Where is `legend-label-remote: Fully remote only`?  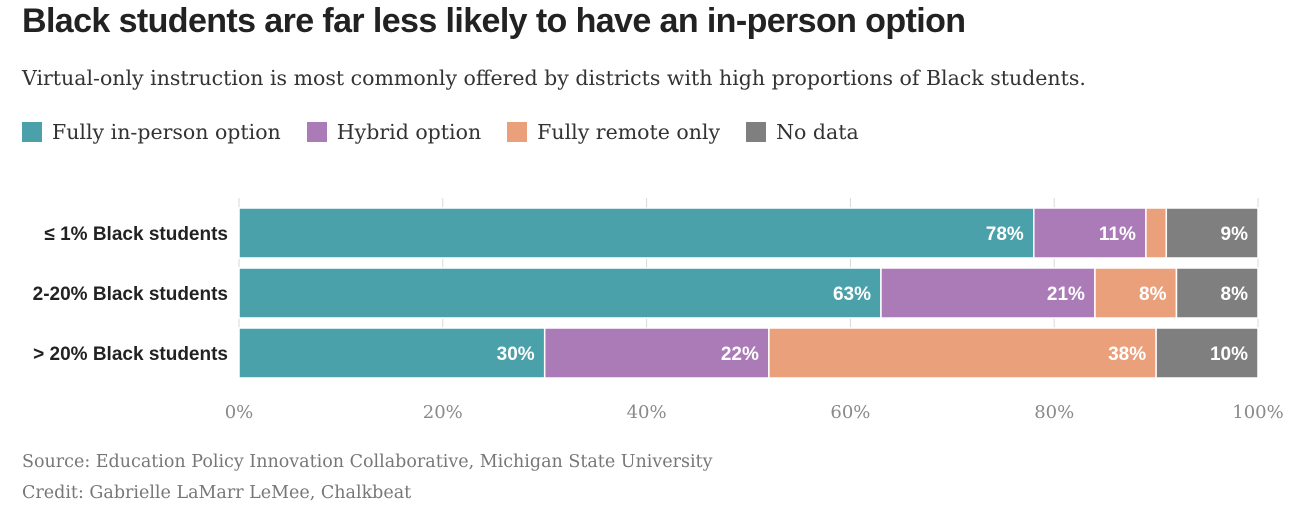
legend-label-remote: Fully remote only is located at coordinates (629, 132).